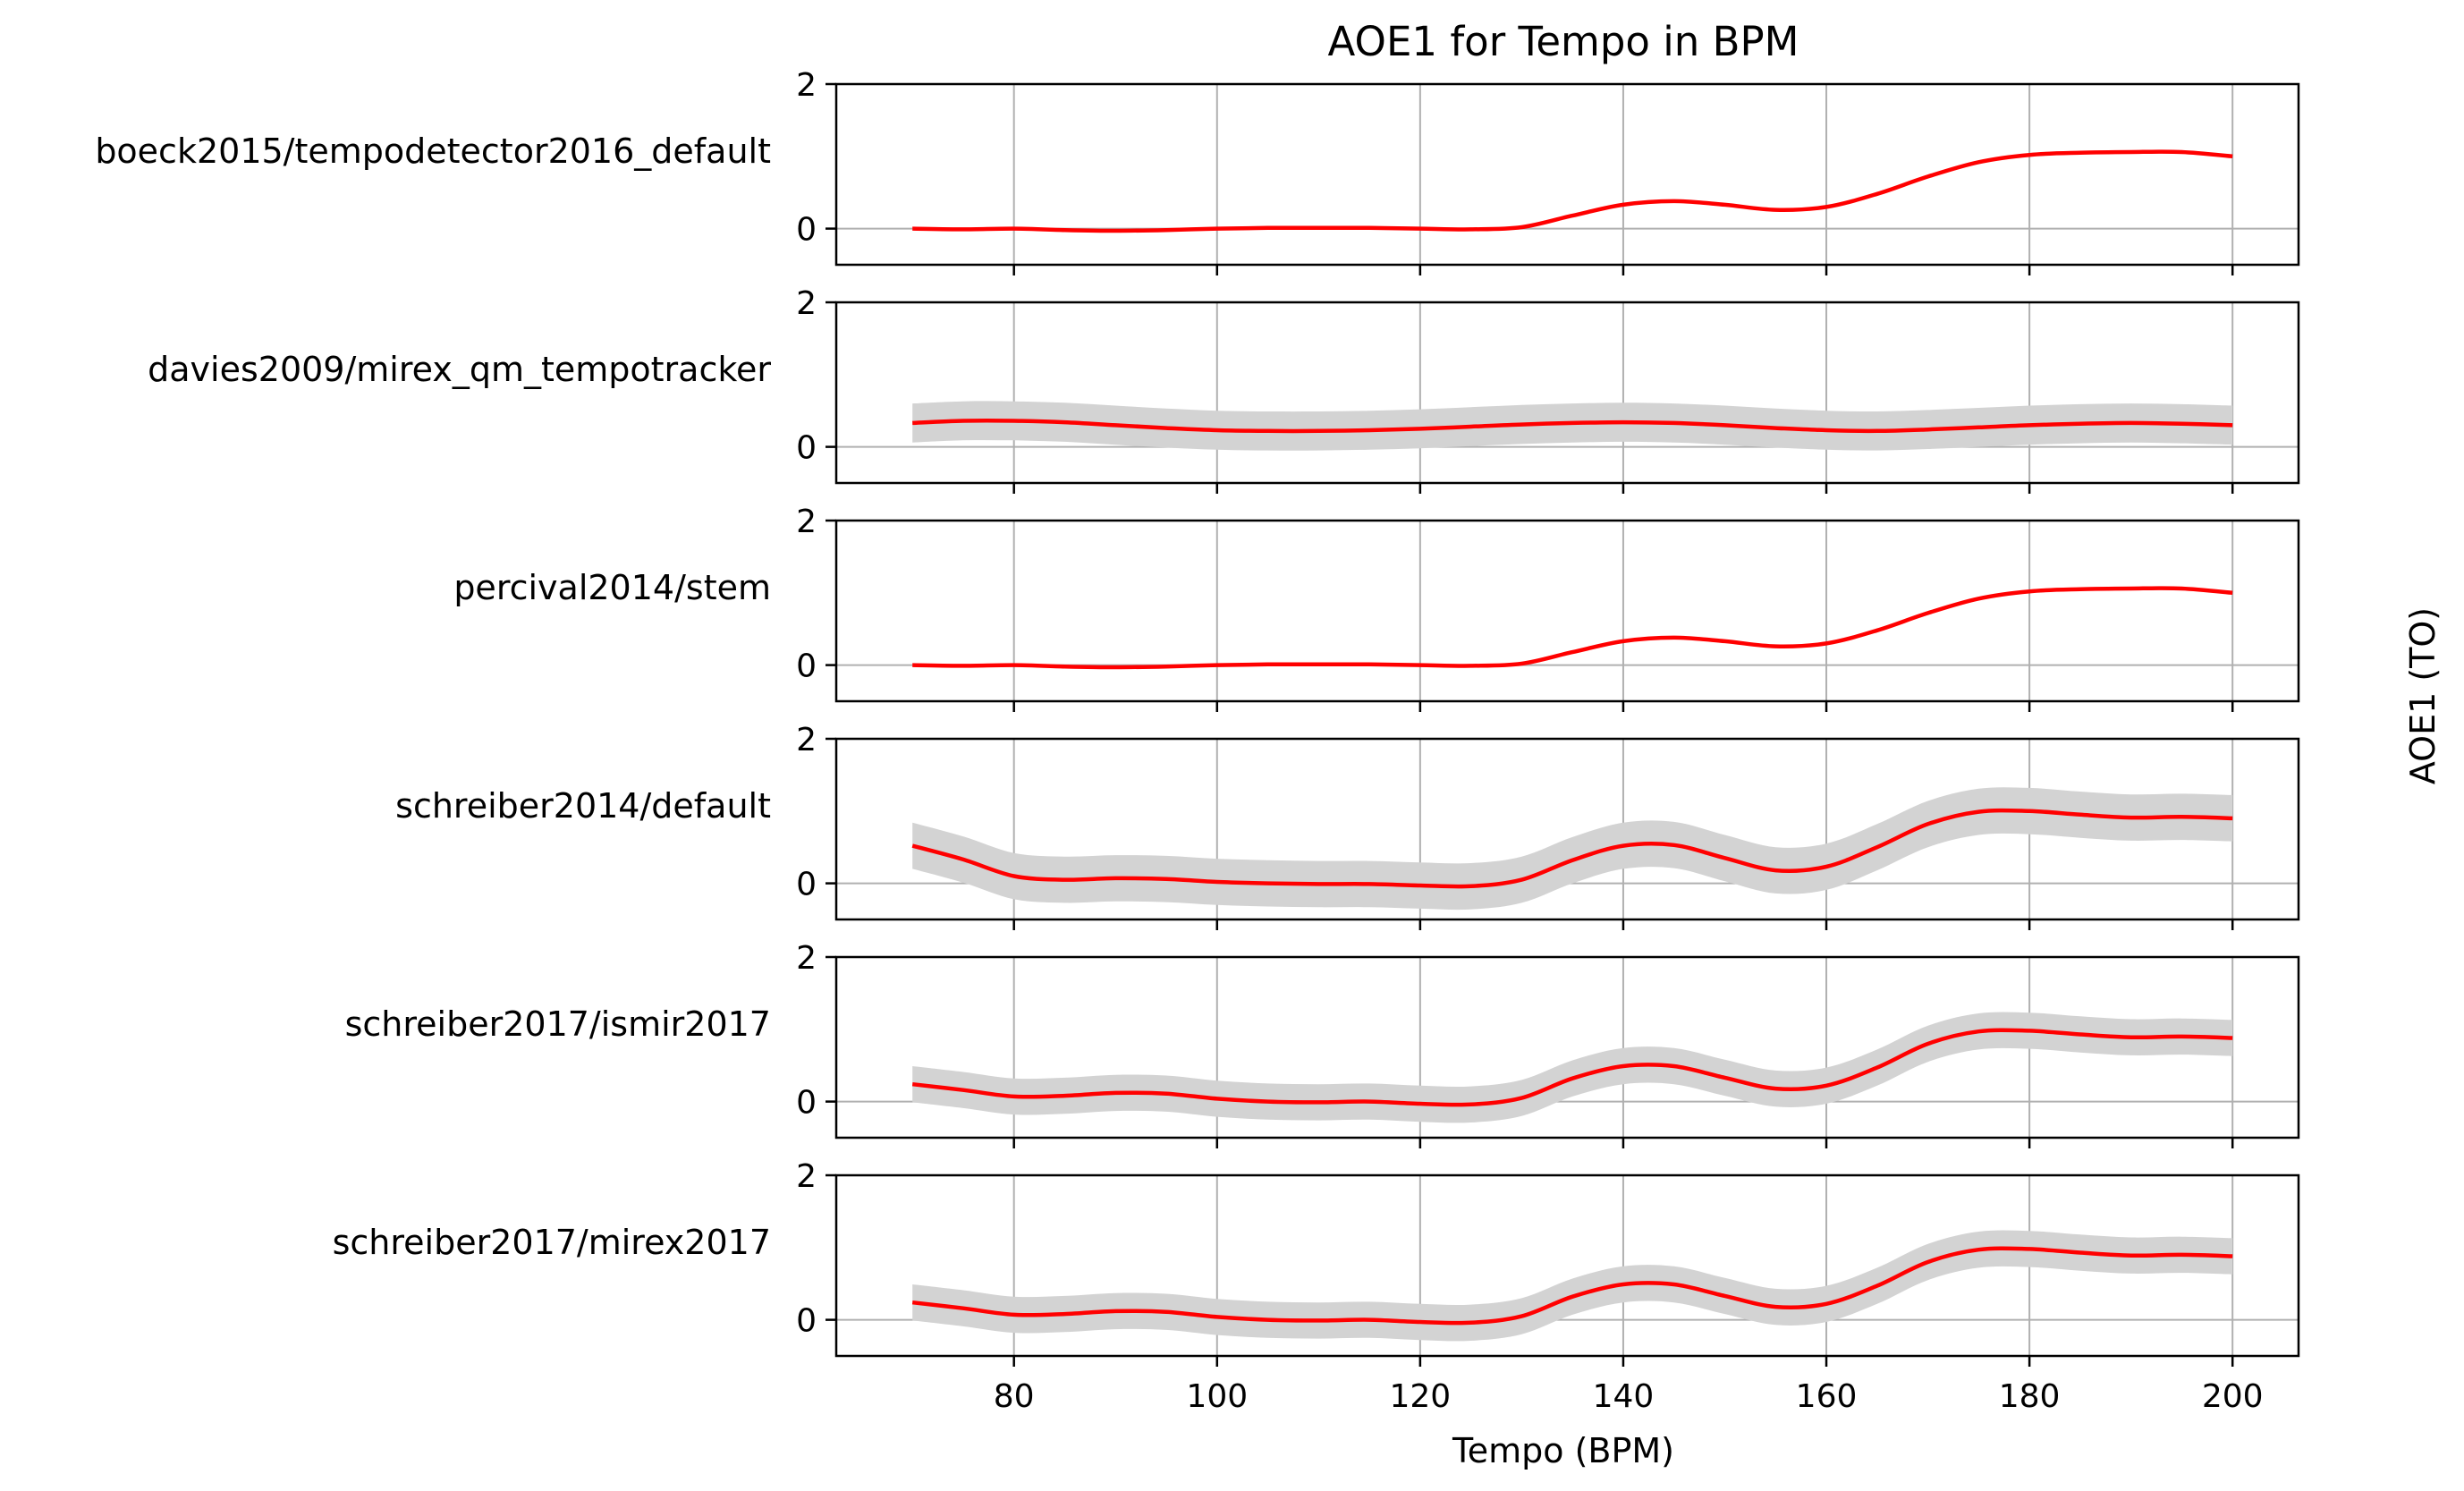  Describe the element at coordinates (2233, 1396) in the screenshot. I see `x-tick-label: 200` at that location.